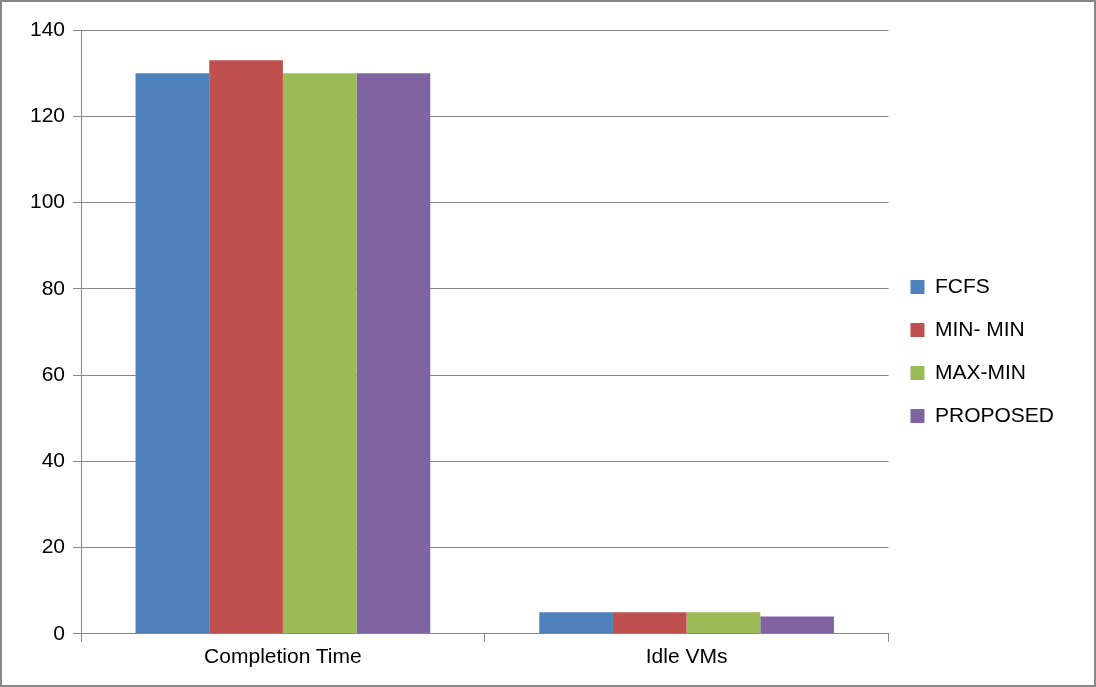 The height and width of the screenshot is (687, 1096). What do you see at coordinates (59, 632) in the screenshot?
I see `y-tick-label: 0` at bounding box center [59, 632].